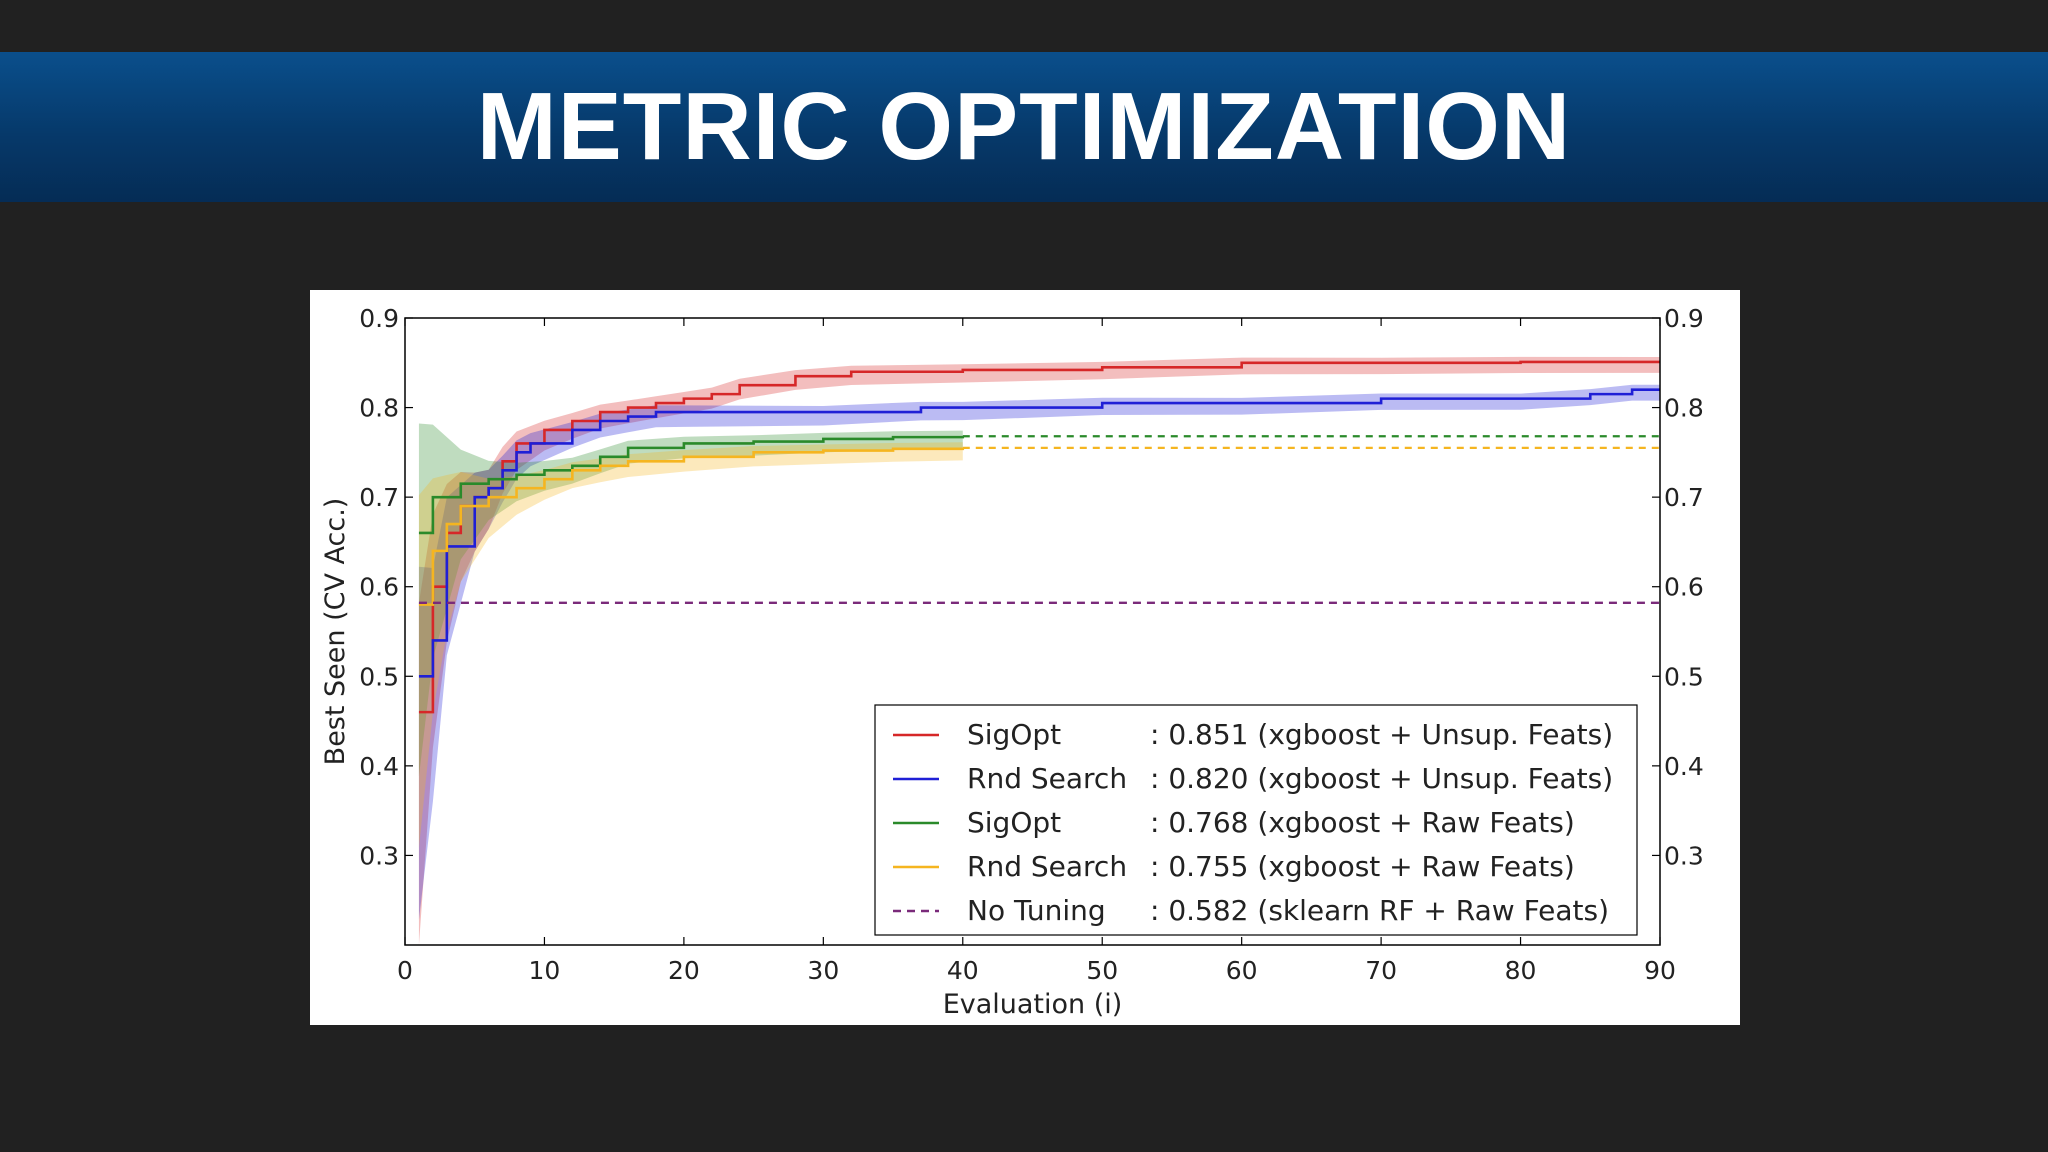 The height and width of the screenshot is (1152, 2048). What do you see at coordinates (379, 497) in the screenshot?
I see `y-tick-label: 0.7` at bounding box center [379, 497].